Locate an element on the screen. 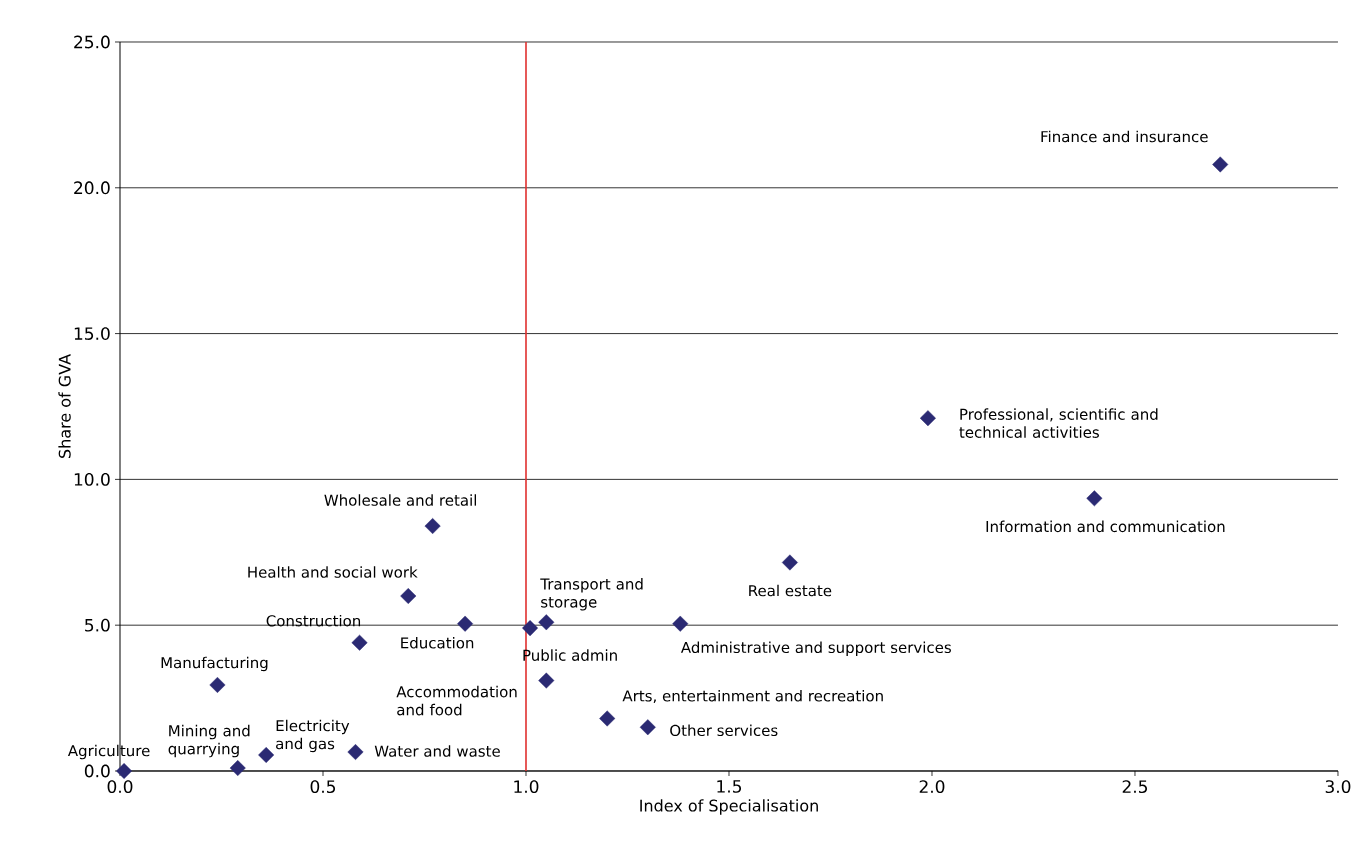 This screenshot has height=854, width=1360. x-tick-label: 0.0 is located at coordinates (120, 787).